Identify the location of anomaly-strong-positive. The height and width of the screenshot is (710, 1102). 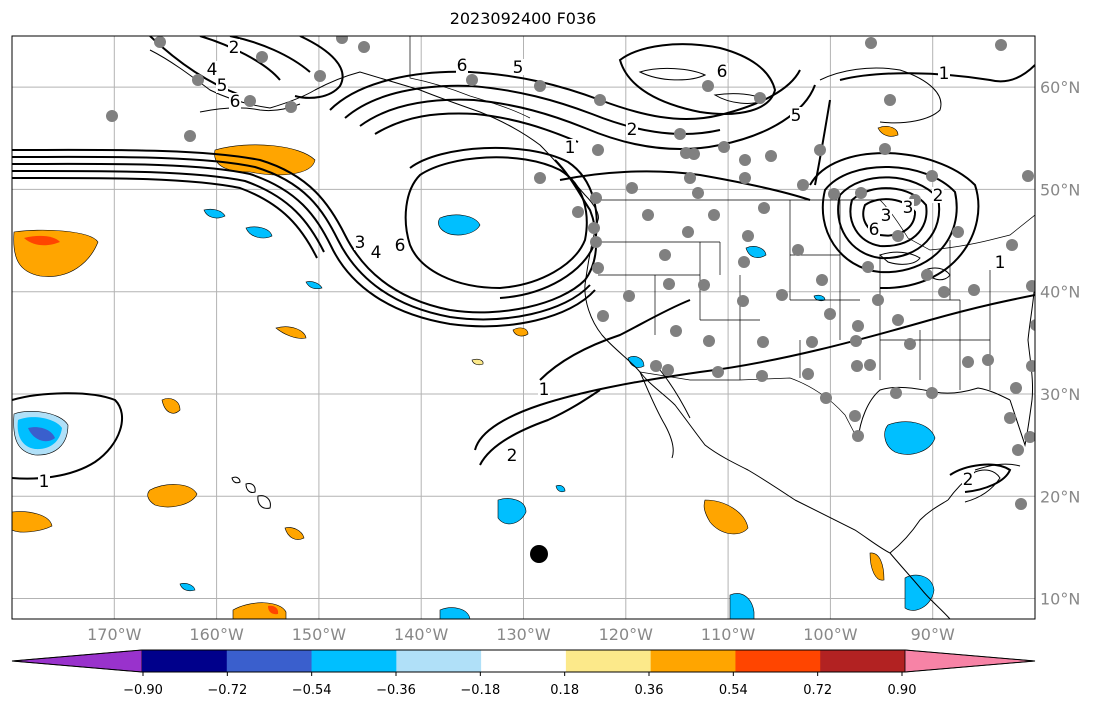
(42, 240).